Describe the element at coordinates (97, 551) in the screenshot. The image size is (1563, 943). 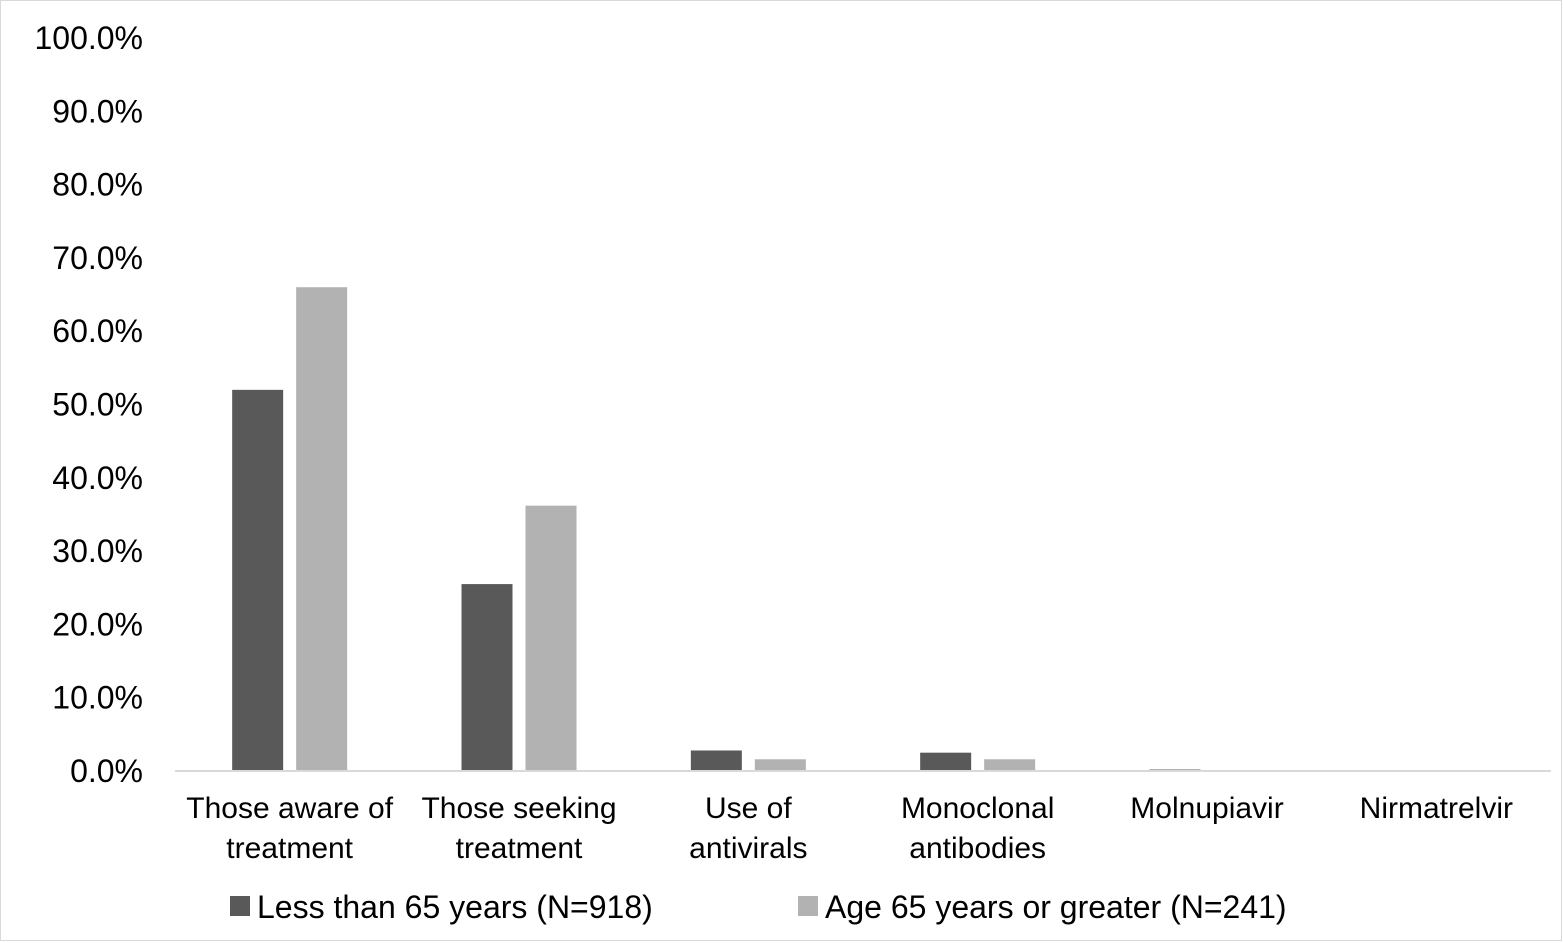
I see `y-tick-label: 30.0%` at that location.